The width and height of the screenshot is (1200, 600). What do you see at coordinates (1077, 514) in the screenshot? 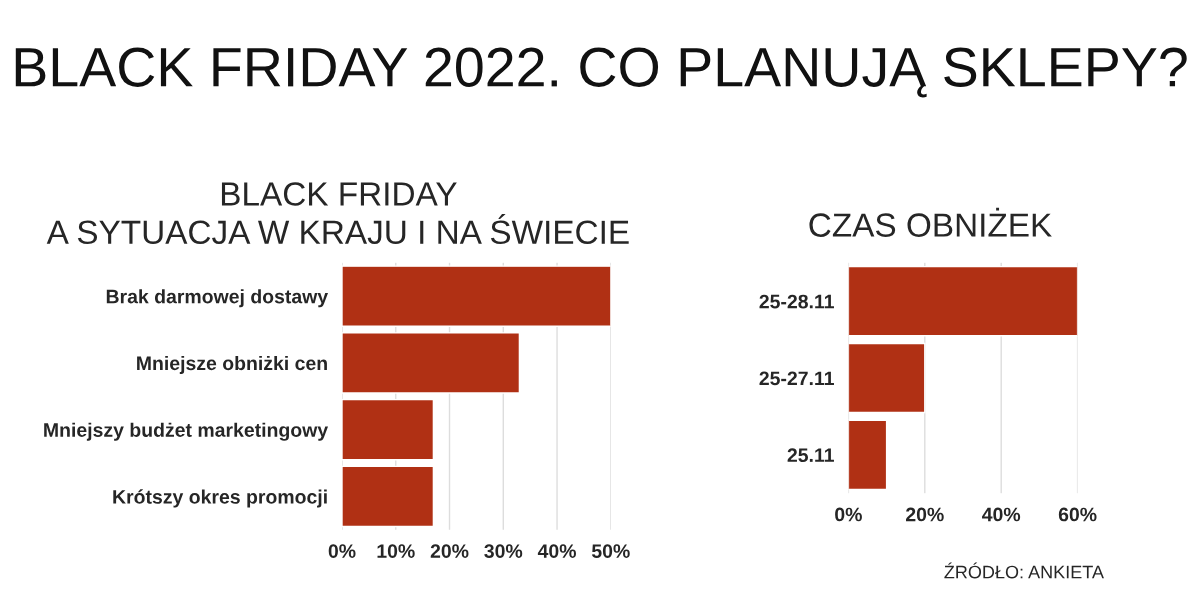
I see `x-tick-label: 60%` at bounding box center [1077, 514].